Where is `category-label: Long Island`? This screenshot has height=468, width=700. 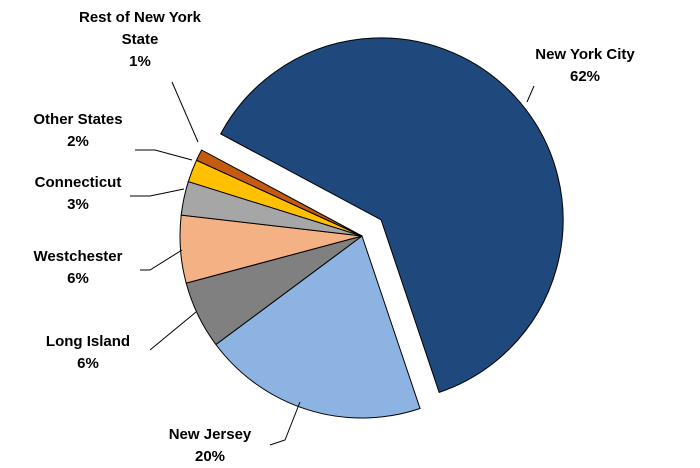
category-label: Long Island is located at coordinates (88, 341).